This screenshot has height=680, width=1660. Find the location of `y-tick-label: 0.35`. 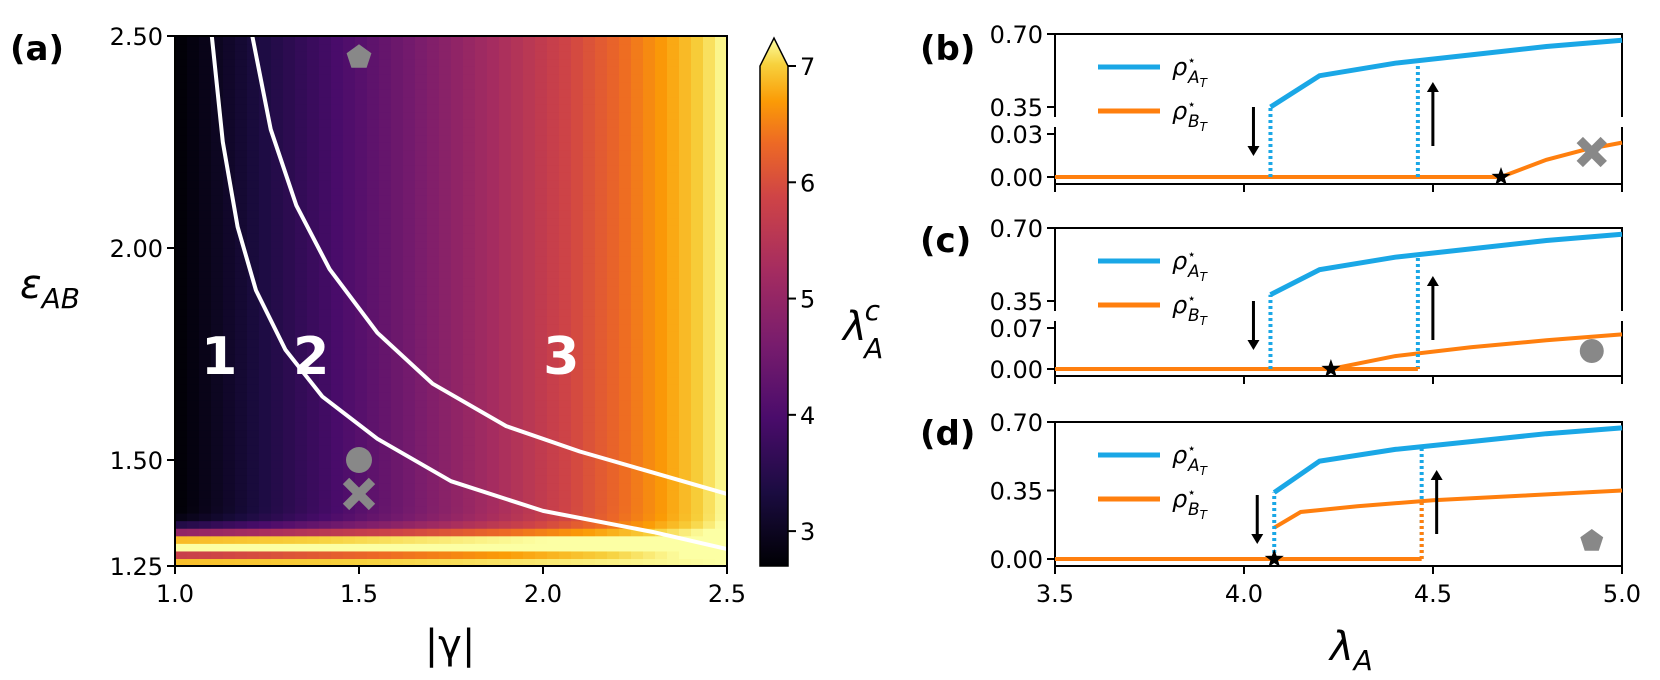

y-tick-label: 0.35 is located at coordinates (1016, 492).